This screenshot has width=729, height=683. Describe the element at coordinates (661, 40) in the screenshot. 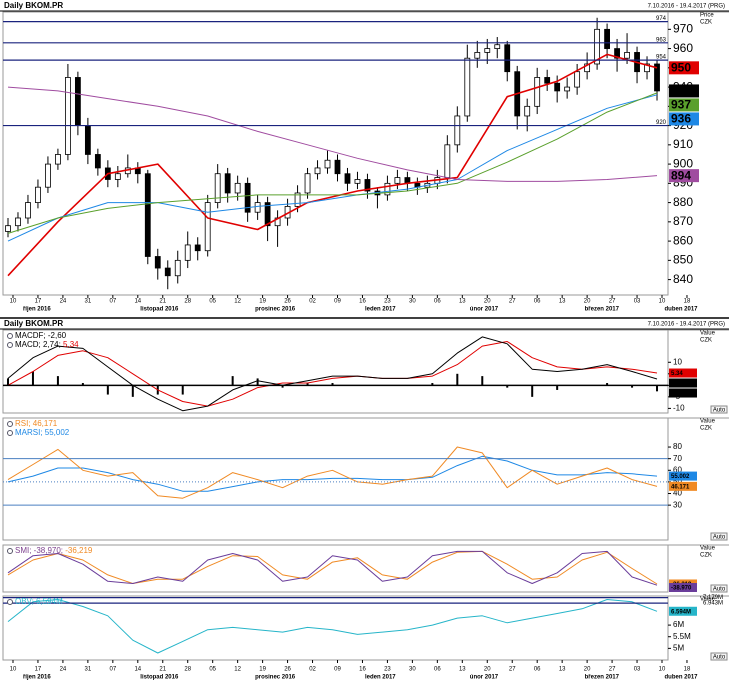

I see `level-label: 963` at that location.